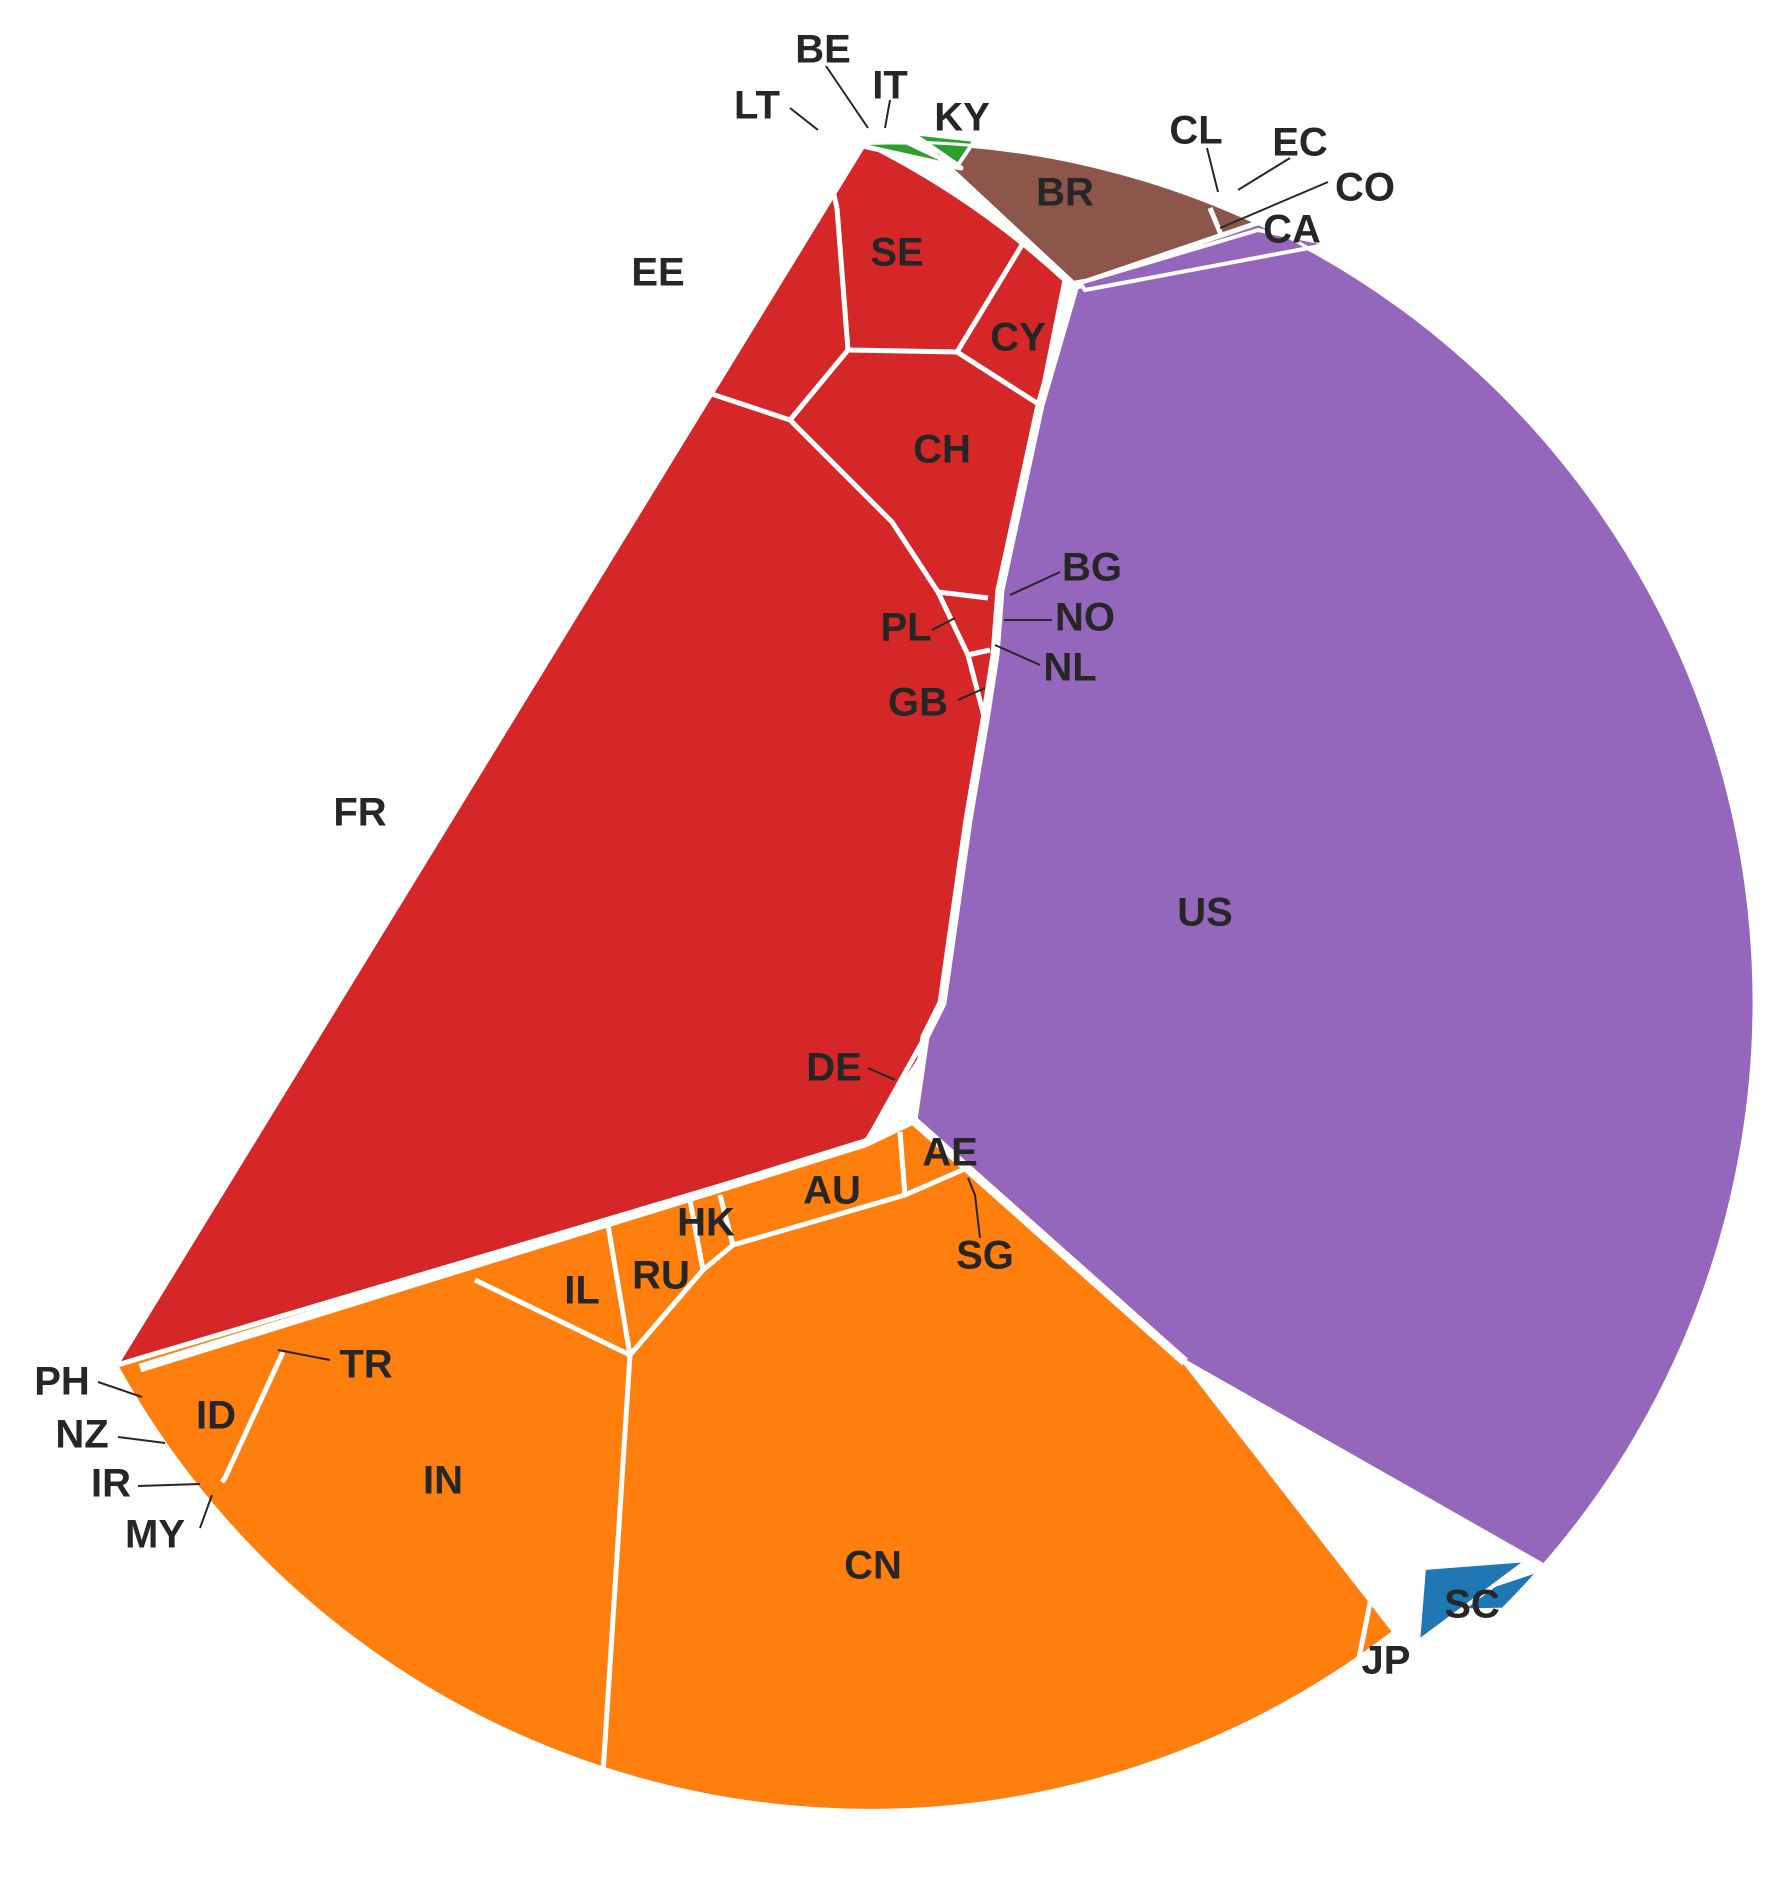  I want to click on label-ae: AE, so click(950, 1153).